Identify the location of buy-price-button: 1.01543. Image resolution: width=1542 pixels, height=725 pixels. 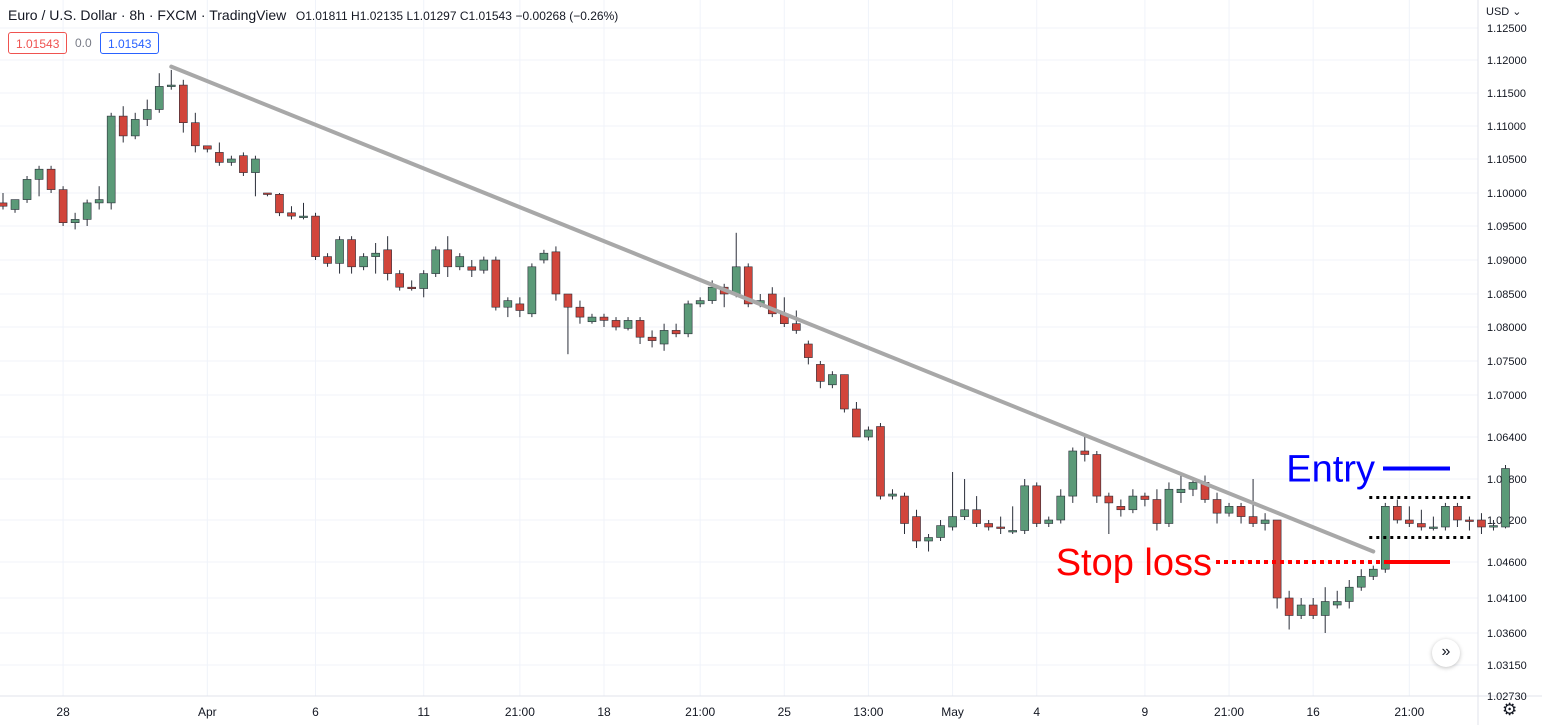
(130, 43).